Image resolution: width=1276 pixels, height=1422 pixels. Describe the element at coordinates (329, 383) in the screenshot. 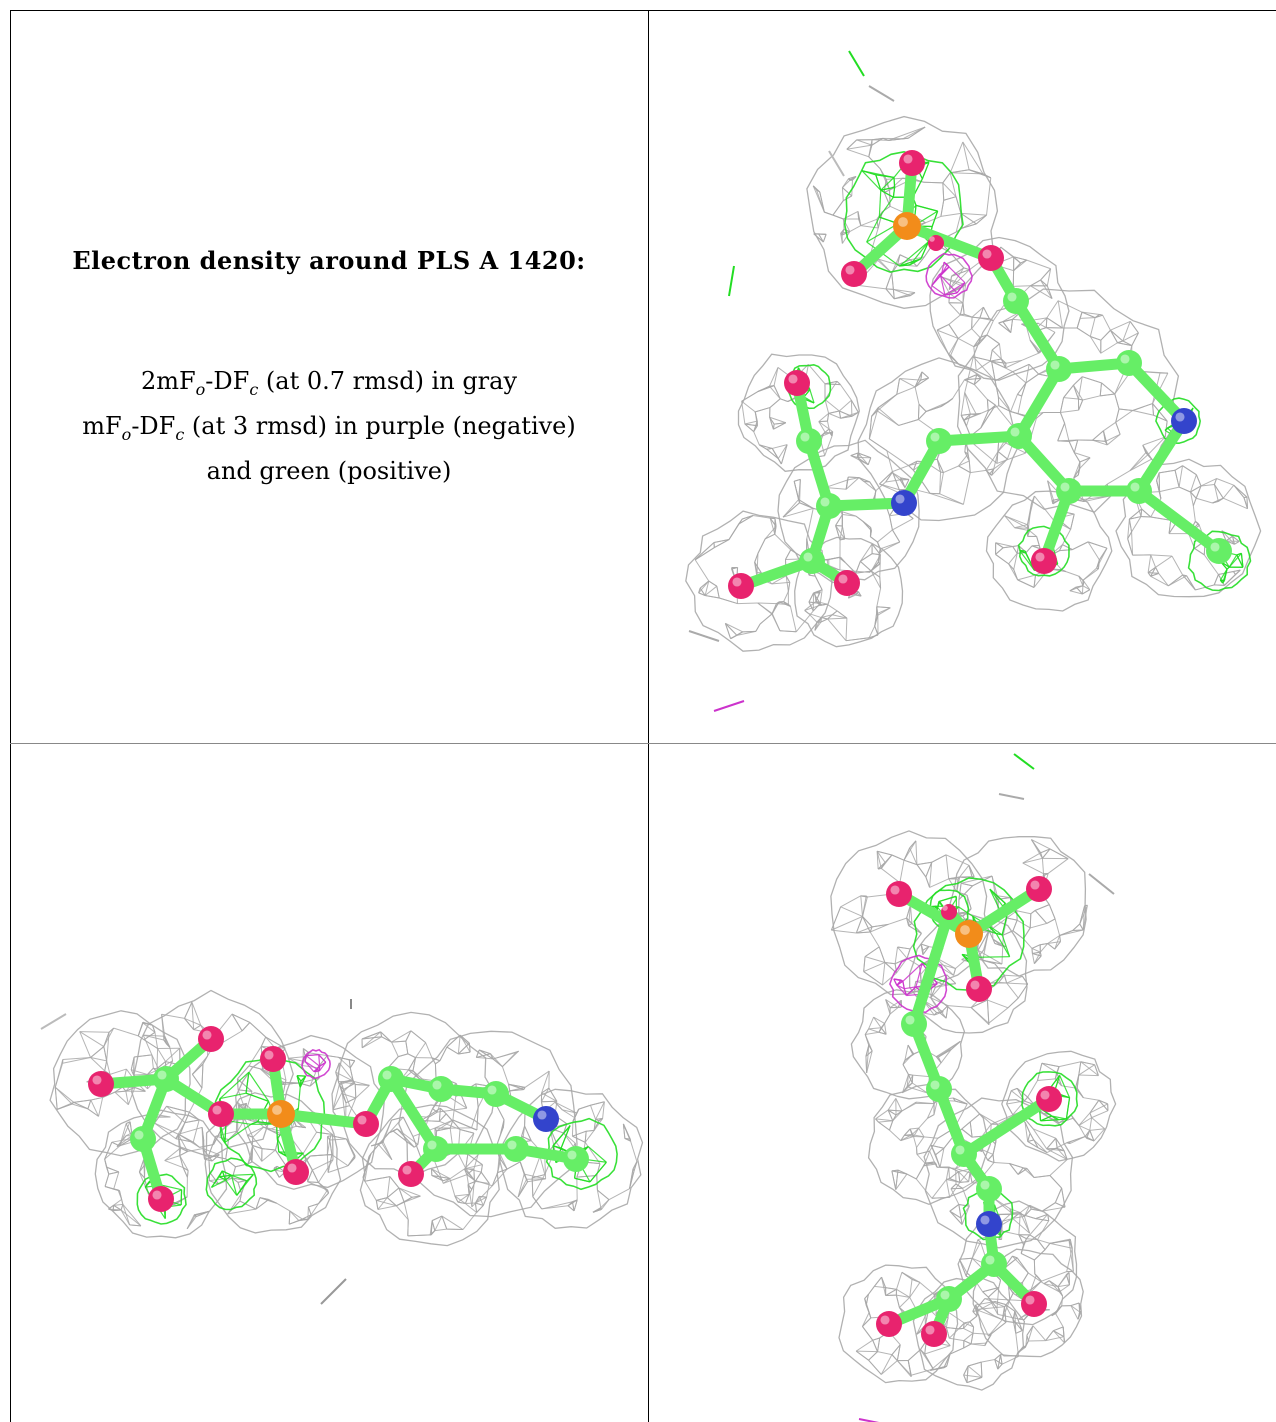

I see `legend-line-gray: 2mFo-DFc (at 0.7 rmsd) in gray` at that location.